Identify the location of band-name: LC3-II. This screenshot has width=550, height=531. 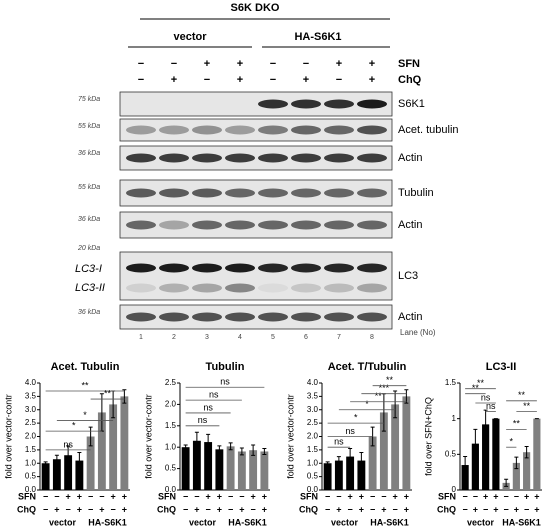
(90, 288).